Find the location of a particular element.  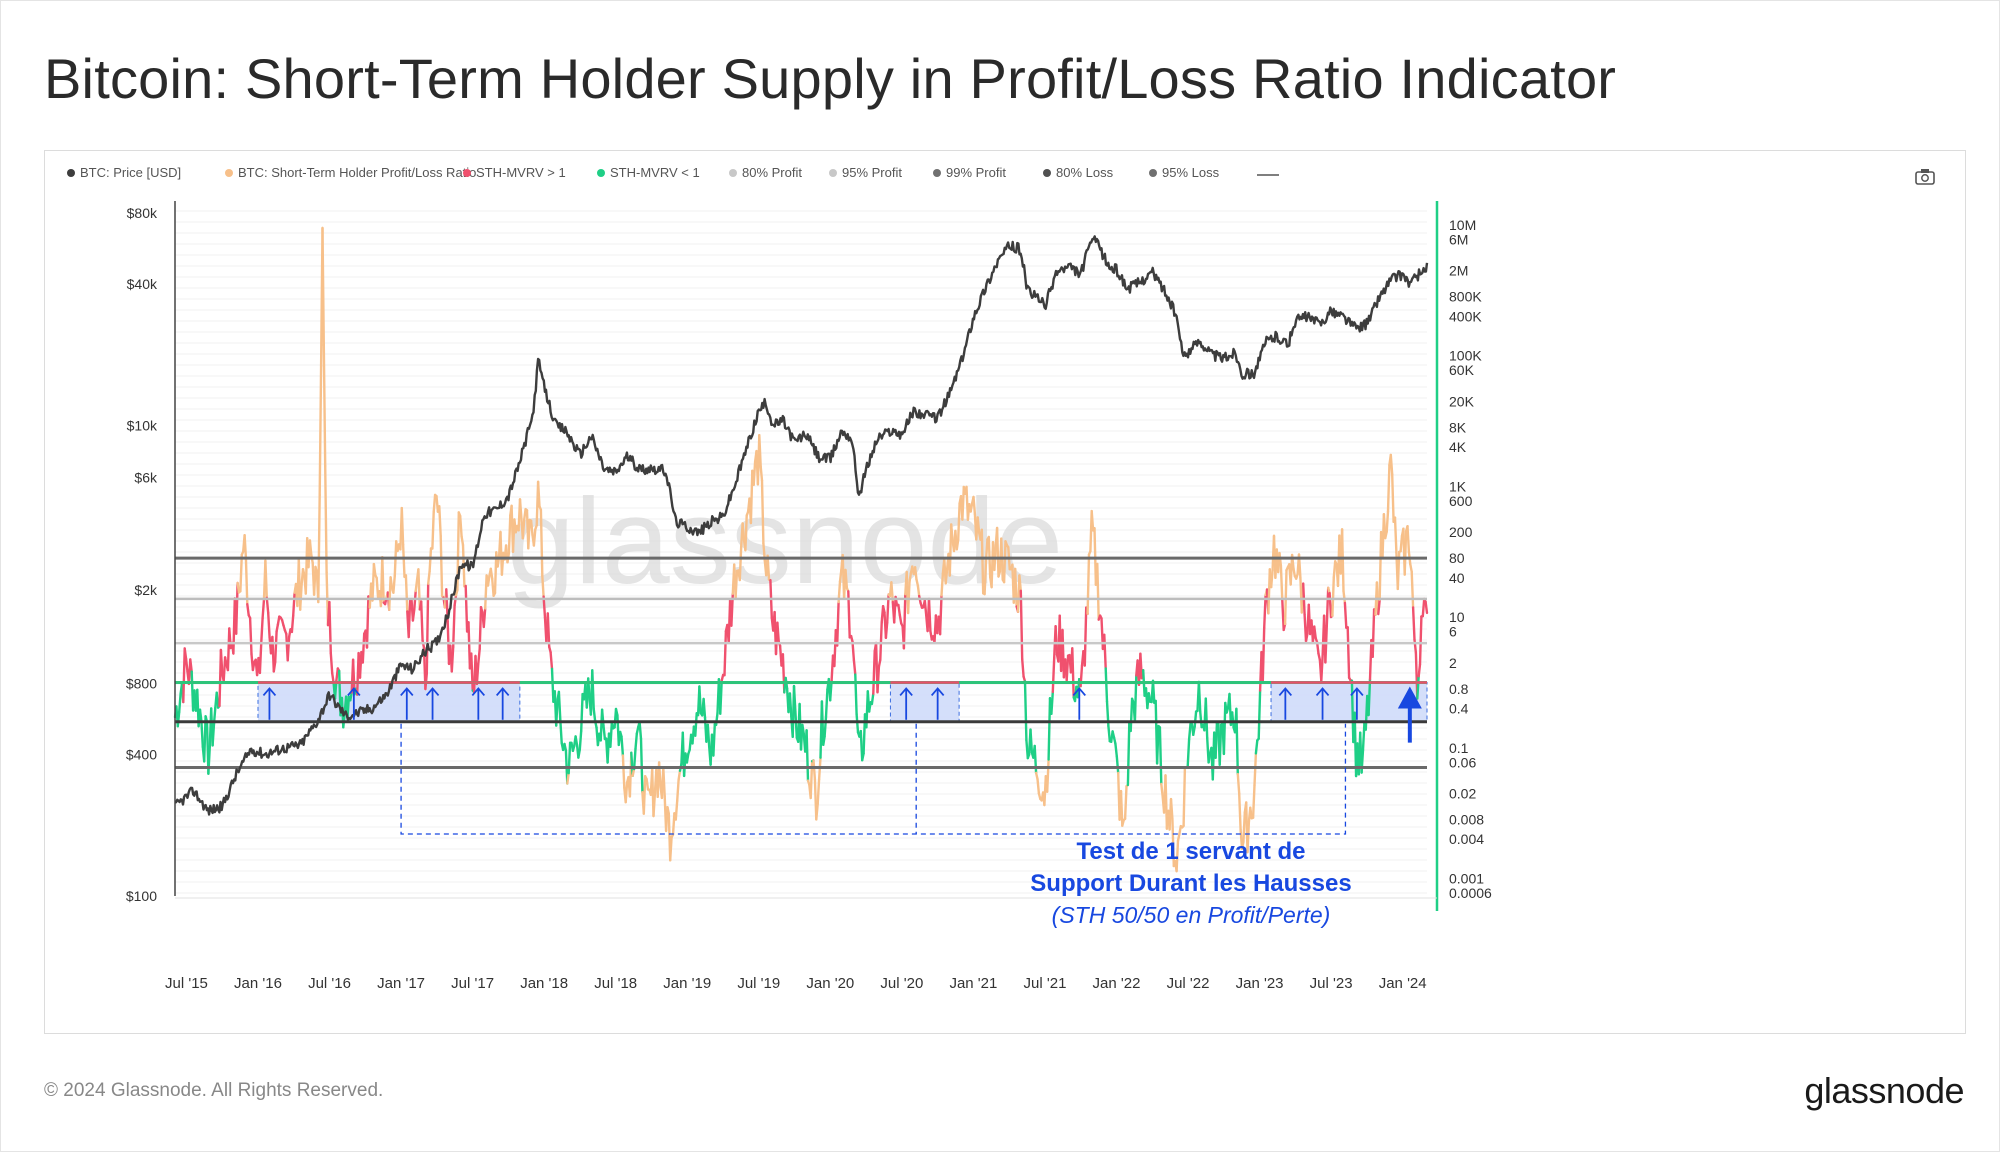

annotation-line1: Test de 1 servant de is located at coordinates (1191, 851).